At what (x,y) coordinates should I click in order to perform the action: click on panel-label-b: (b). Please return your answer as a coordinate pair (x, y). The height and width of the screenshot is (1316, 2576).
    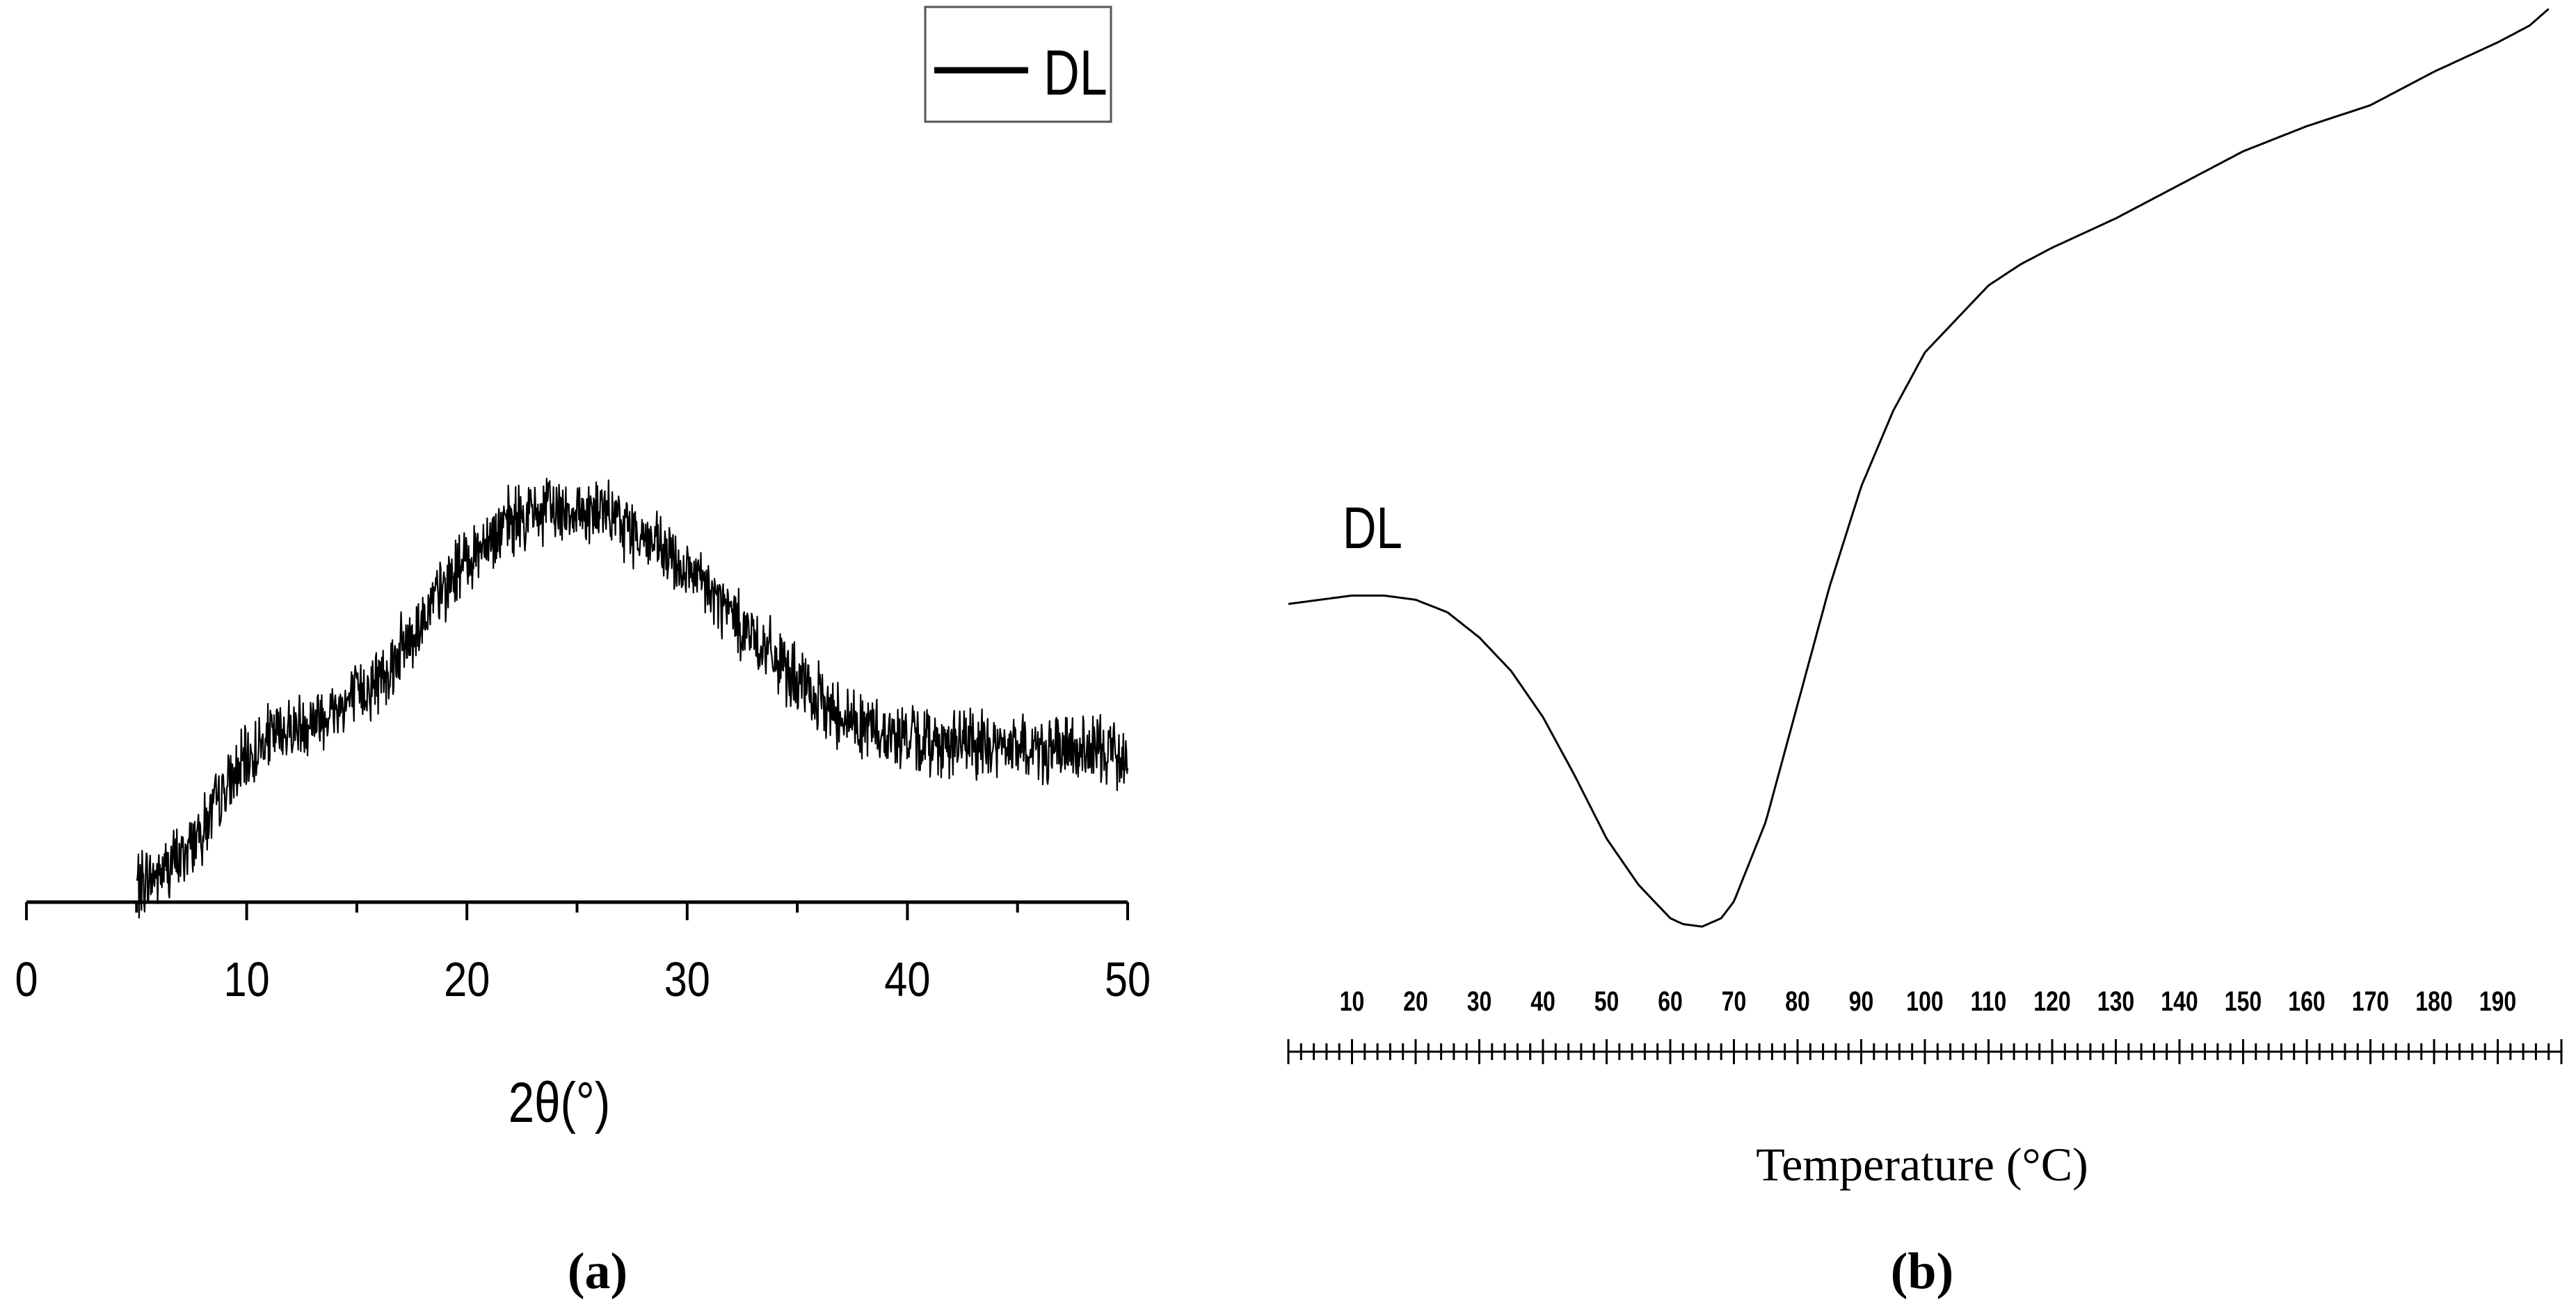
    Looking at the image, I should click on (1922, 1271).